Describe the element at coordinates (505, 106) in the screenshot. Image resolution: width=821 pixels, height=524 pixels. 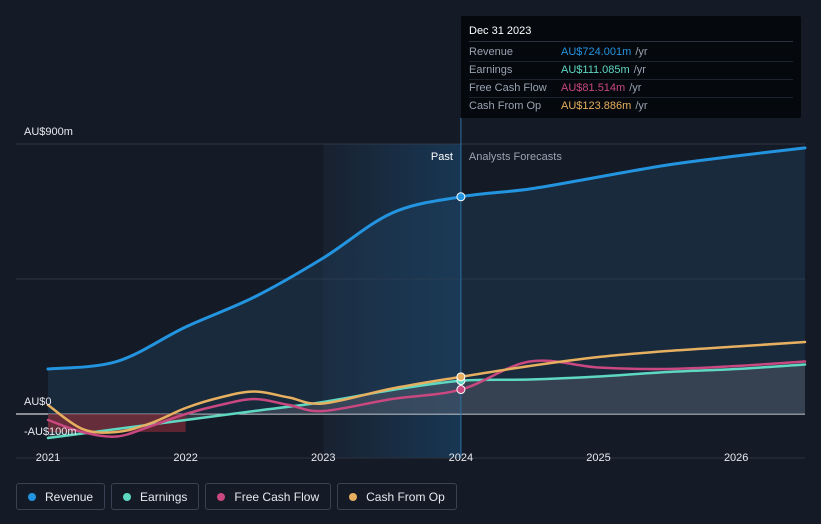
I see `tooltip-label: Cash From Op` at that location.